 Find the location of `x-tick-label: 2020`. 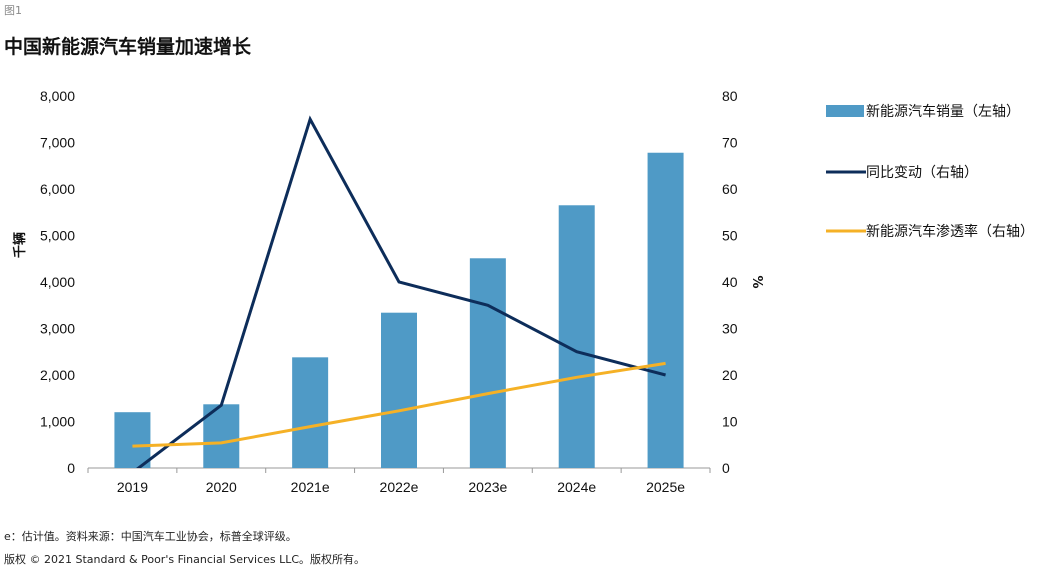

x-tick-label: 2020 is located at coordinates (221, 487).